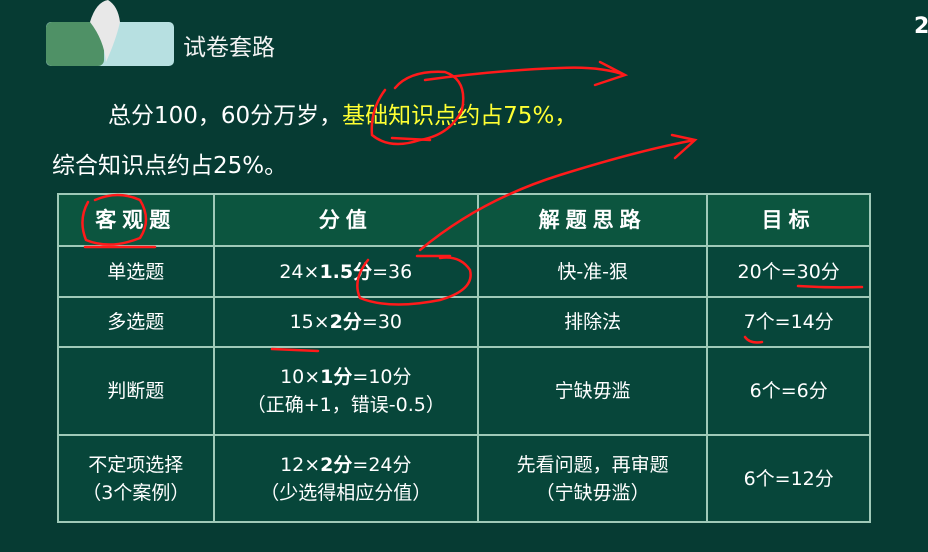  I want to click on type-cell: 多选题, so click(136, 322).